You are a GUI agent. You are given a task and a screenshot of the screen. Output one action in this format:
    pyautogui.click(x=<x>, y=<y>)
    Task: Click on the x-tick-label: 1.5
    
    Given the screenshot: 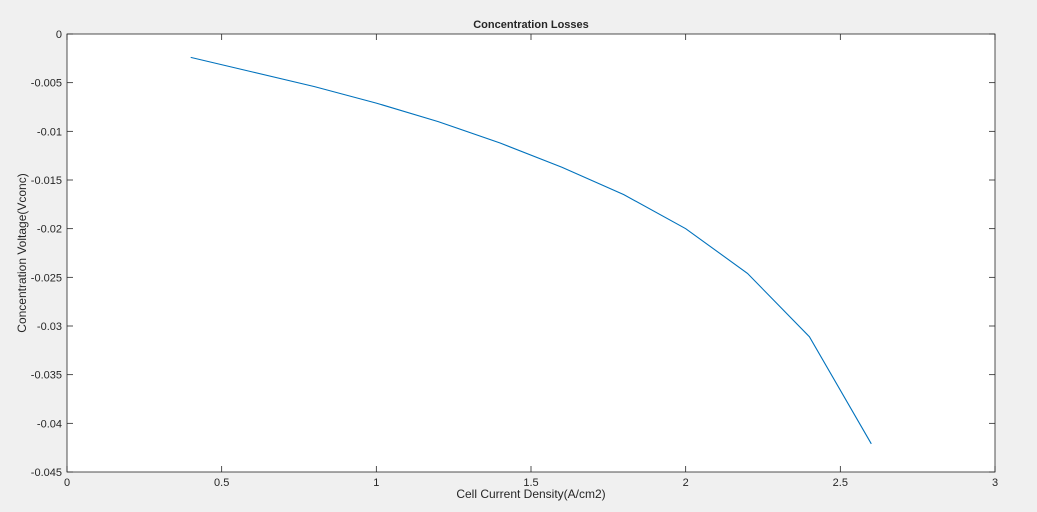 What is the action you would take?
    pyautogui.click(x=530, y=483)
    